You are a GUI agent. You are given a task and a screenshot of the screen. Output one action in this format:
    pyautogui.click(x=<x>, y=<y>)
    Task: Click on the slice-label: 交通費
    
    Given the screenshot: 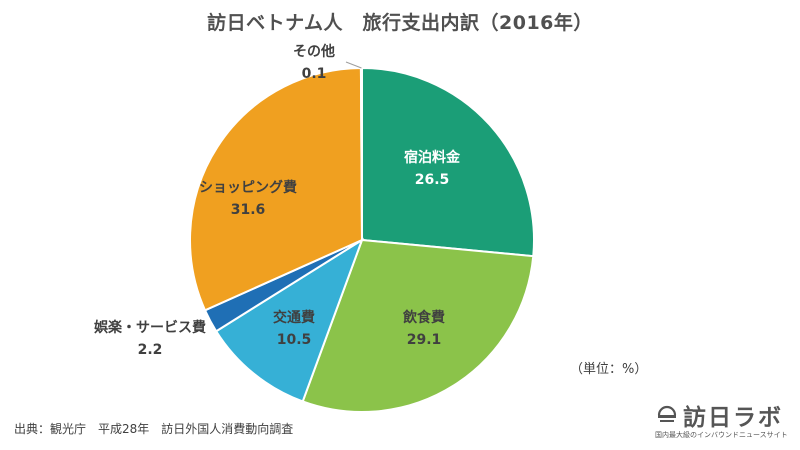 What is the action you would take?
    pyautogui.click(x=294, y=317)
    